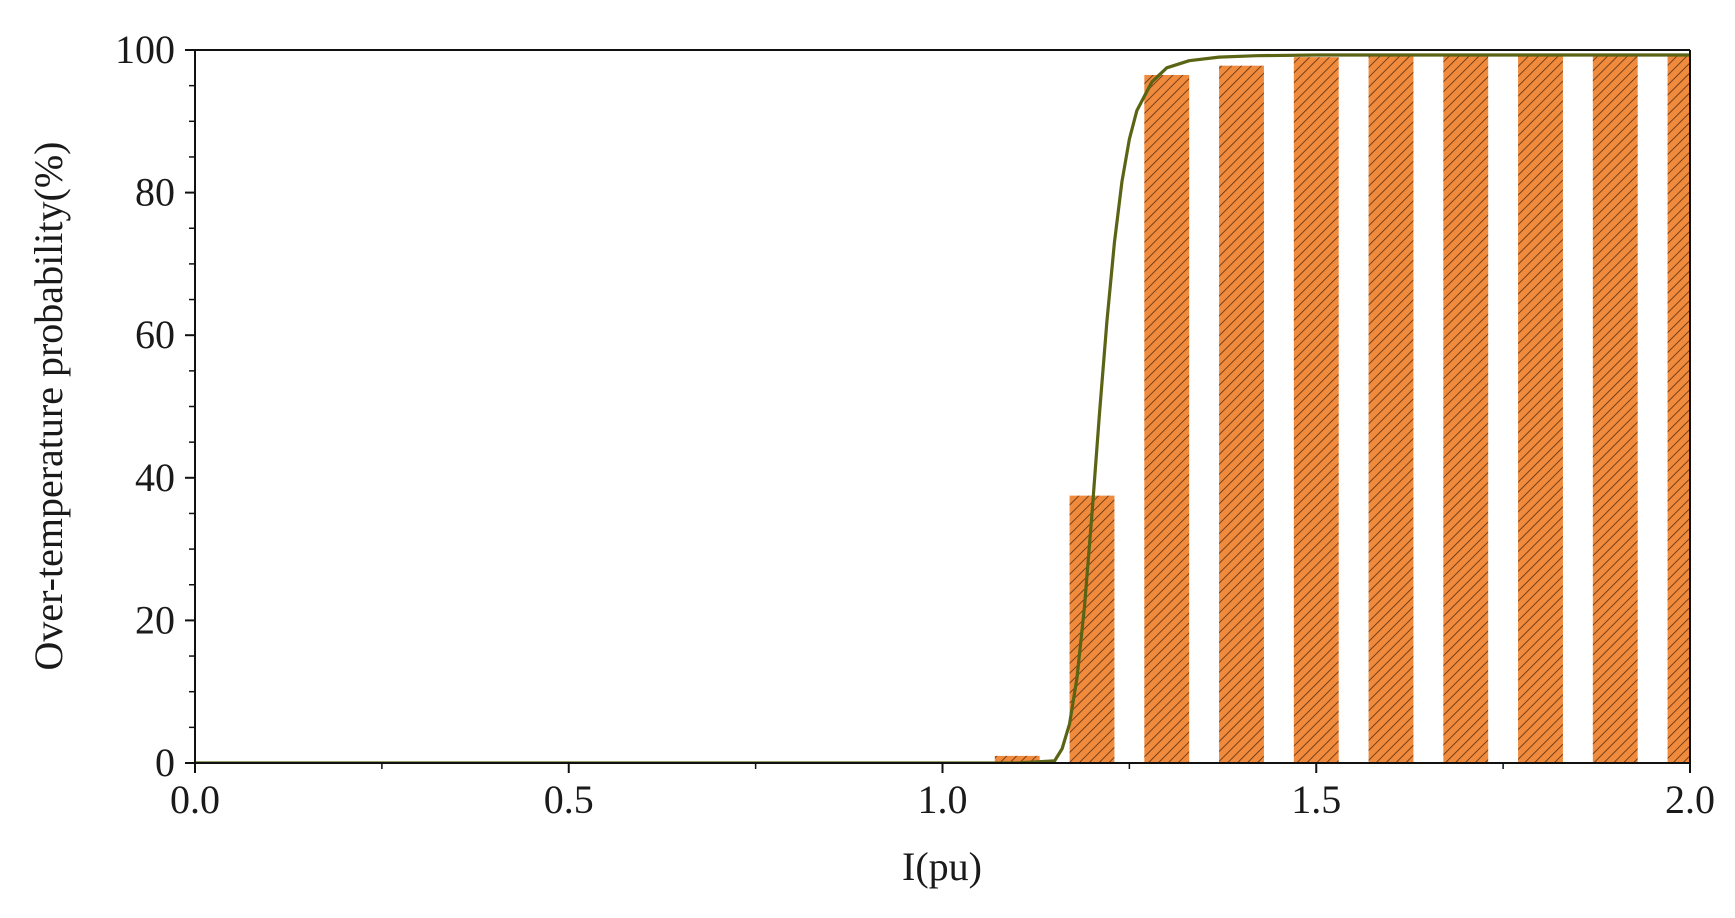 The image size is (1735, 918). I want to click on y-tick-label: 0, so click(165, 762).